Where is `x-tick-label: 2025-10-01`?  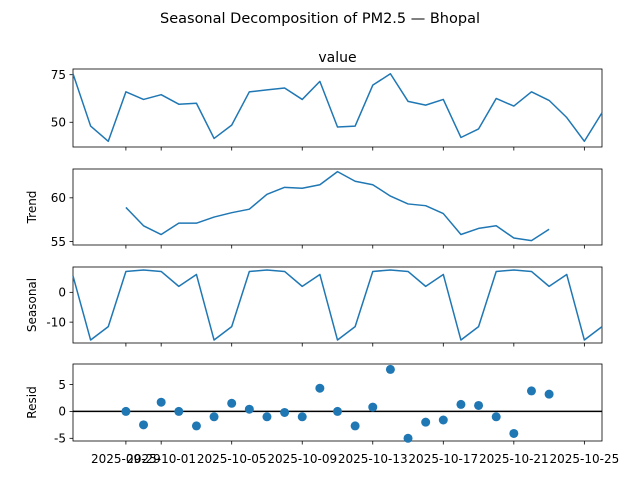 x-tick-label: 2025-10-01 is located at coordinates (161, 459).